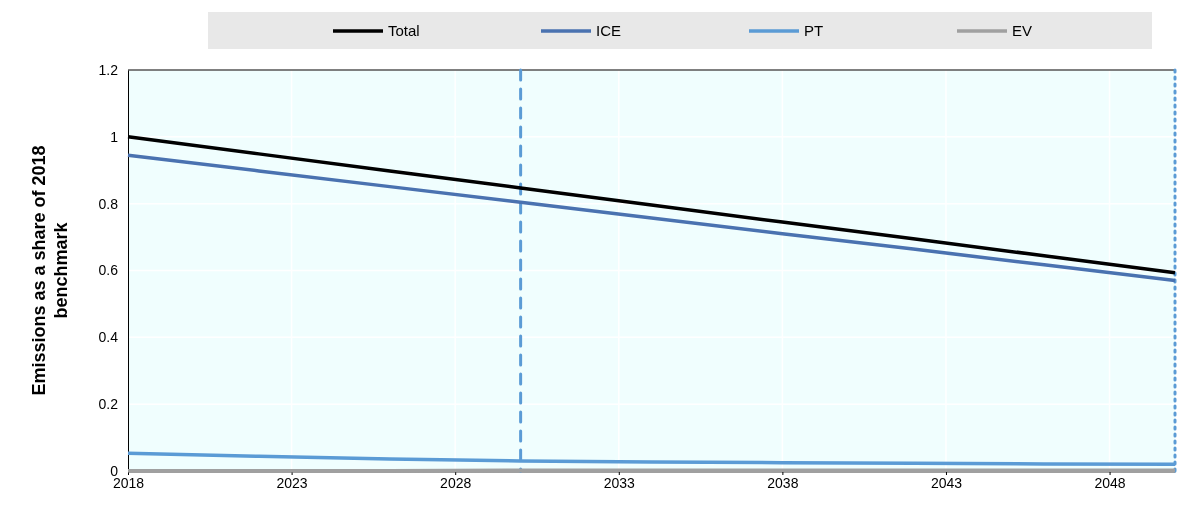 The image size is (1181, 505). Describe the element at coordinates (50, 270) in the screenshot. I see `y-axis-title: Emissions as a share of 2018 benchmark` at that location.